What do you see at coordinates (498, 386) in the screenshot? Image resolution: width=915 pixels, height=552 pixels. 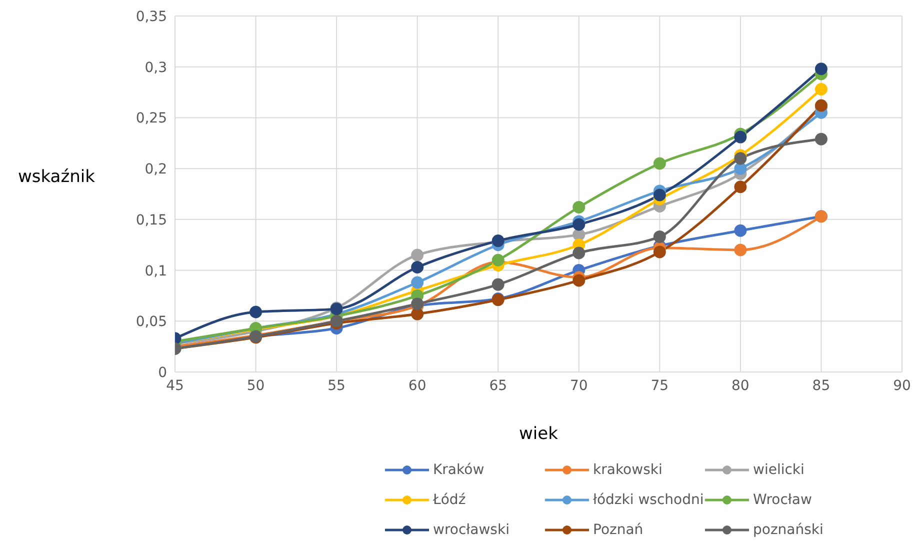 I see `x-tick-label: 65` at bounding box center [498, 386].